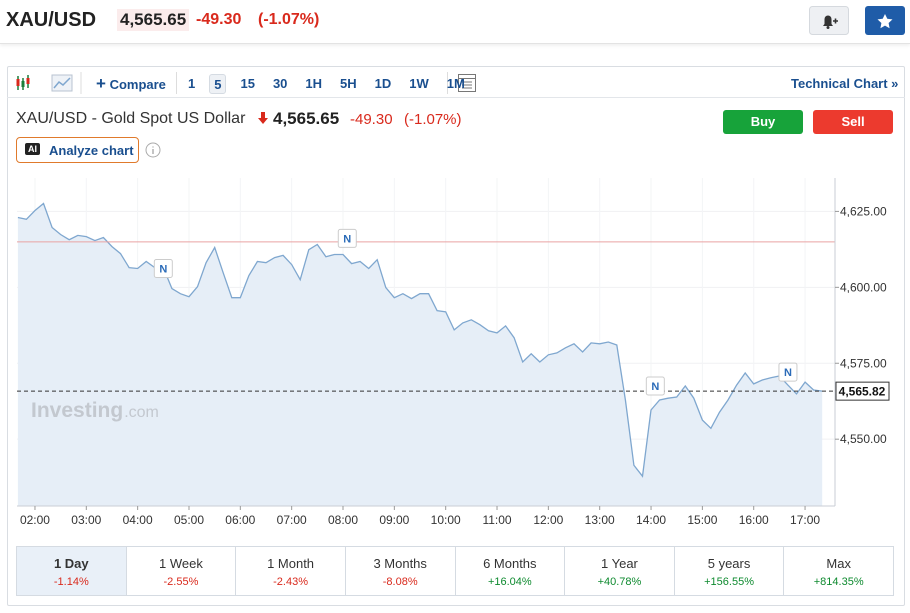  Describe the element at coordinates (548, 520) in the screenshot. I see `x-tick-label: 12:00` at that location.